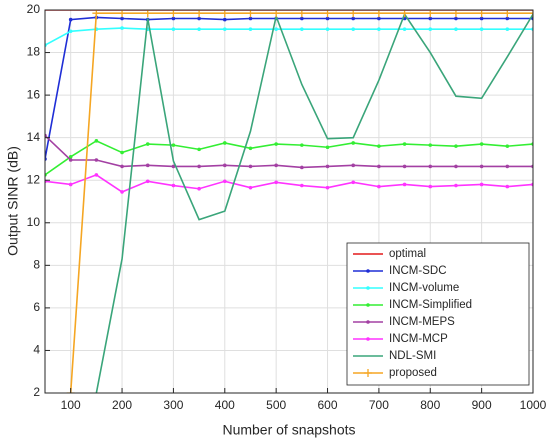 The width and height of the screenshot is (550, 446). I want to click on y-tick-label: 20, so click(34, 9).